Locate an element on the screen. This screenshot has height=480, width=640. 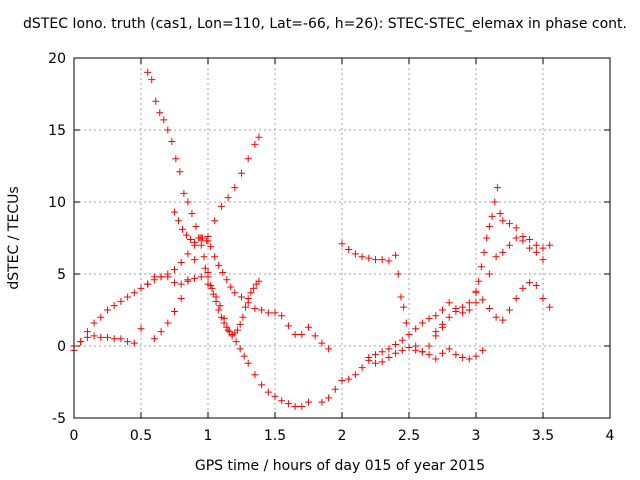
y-tick-label: 5 is located at coordinates (61, 275).